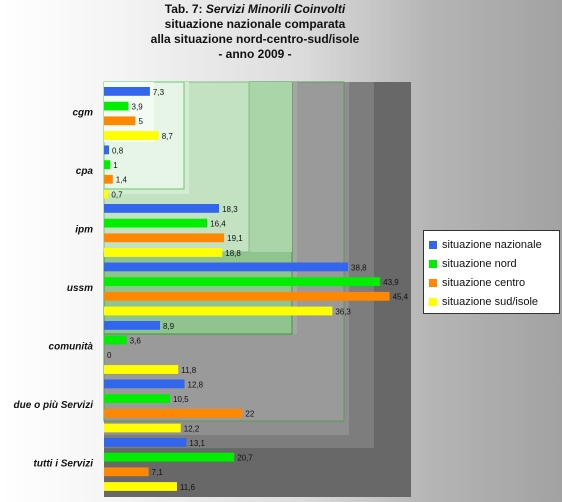 The image size is (562, 502). I want to click on data-label-ussm-situazione-centro: 45,4, so click(401, 297).